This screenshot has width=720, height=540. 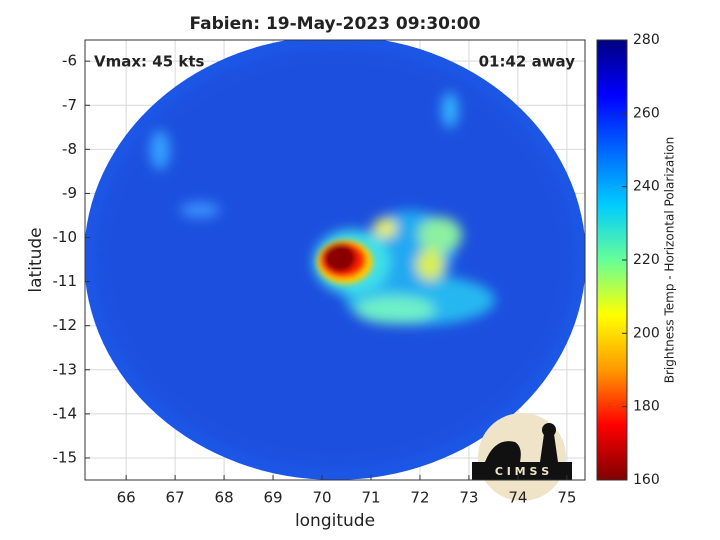 What do you see at coordinates (65, 281) in the screenshot?
I see `y-tick-label: -11` at bounding box center [65, 281].